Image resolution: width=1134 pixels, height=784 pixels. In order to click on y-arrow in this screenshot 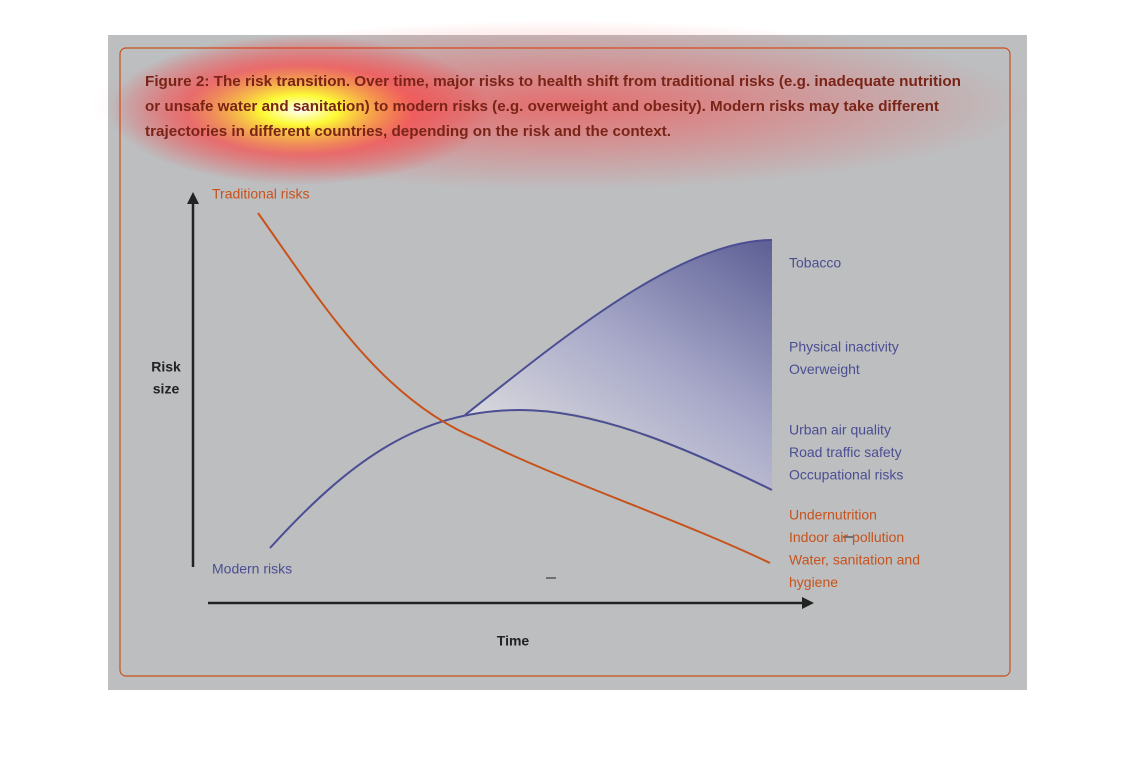, I will do `click(193, 198)`.